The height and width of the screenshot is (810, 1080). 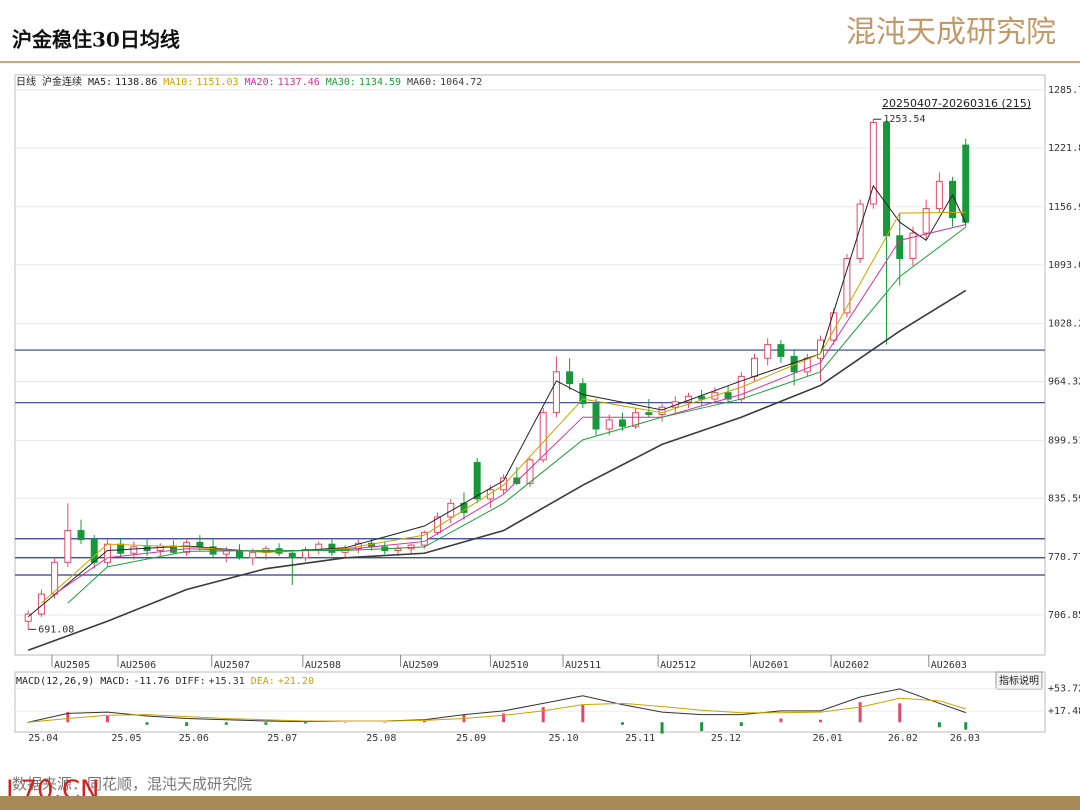 I want to click on legend-value: +21.20, so click(x=296, y=681).